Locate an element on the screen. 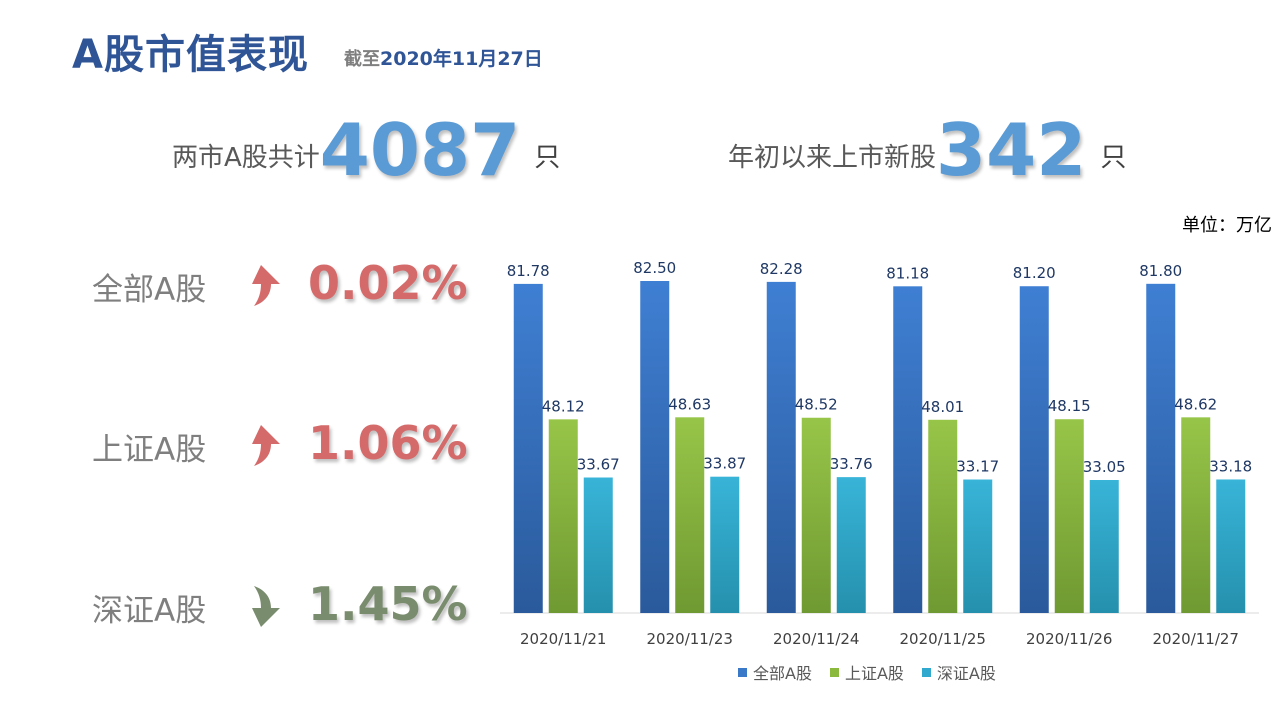 The width and height of the screenshot is (1280, 720). units-label: 单位：万亿 is located at coordinates (1227, 225).